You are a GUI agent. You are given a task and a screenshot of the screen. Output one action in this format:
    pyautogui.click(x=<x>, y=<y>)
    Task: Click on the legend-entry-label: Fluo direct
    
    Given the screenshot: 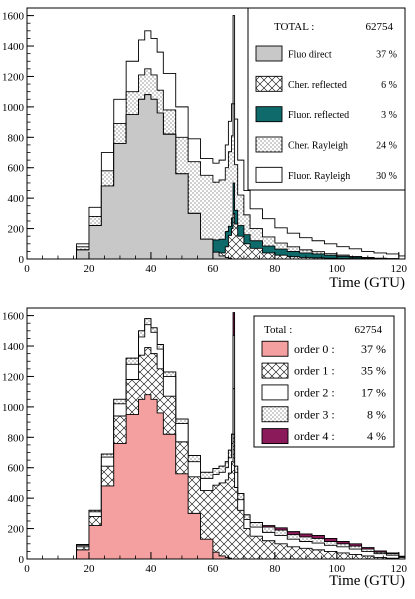 What is the action you would take?
    pyautogui.click(x=310, y=55)
    